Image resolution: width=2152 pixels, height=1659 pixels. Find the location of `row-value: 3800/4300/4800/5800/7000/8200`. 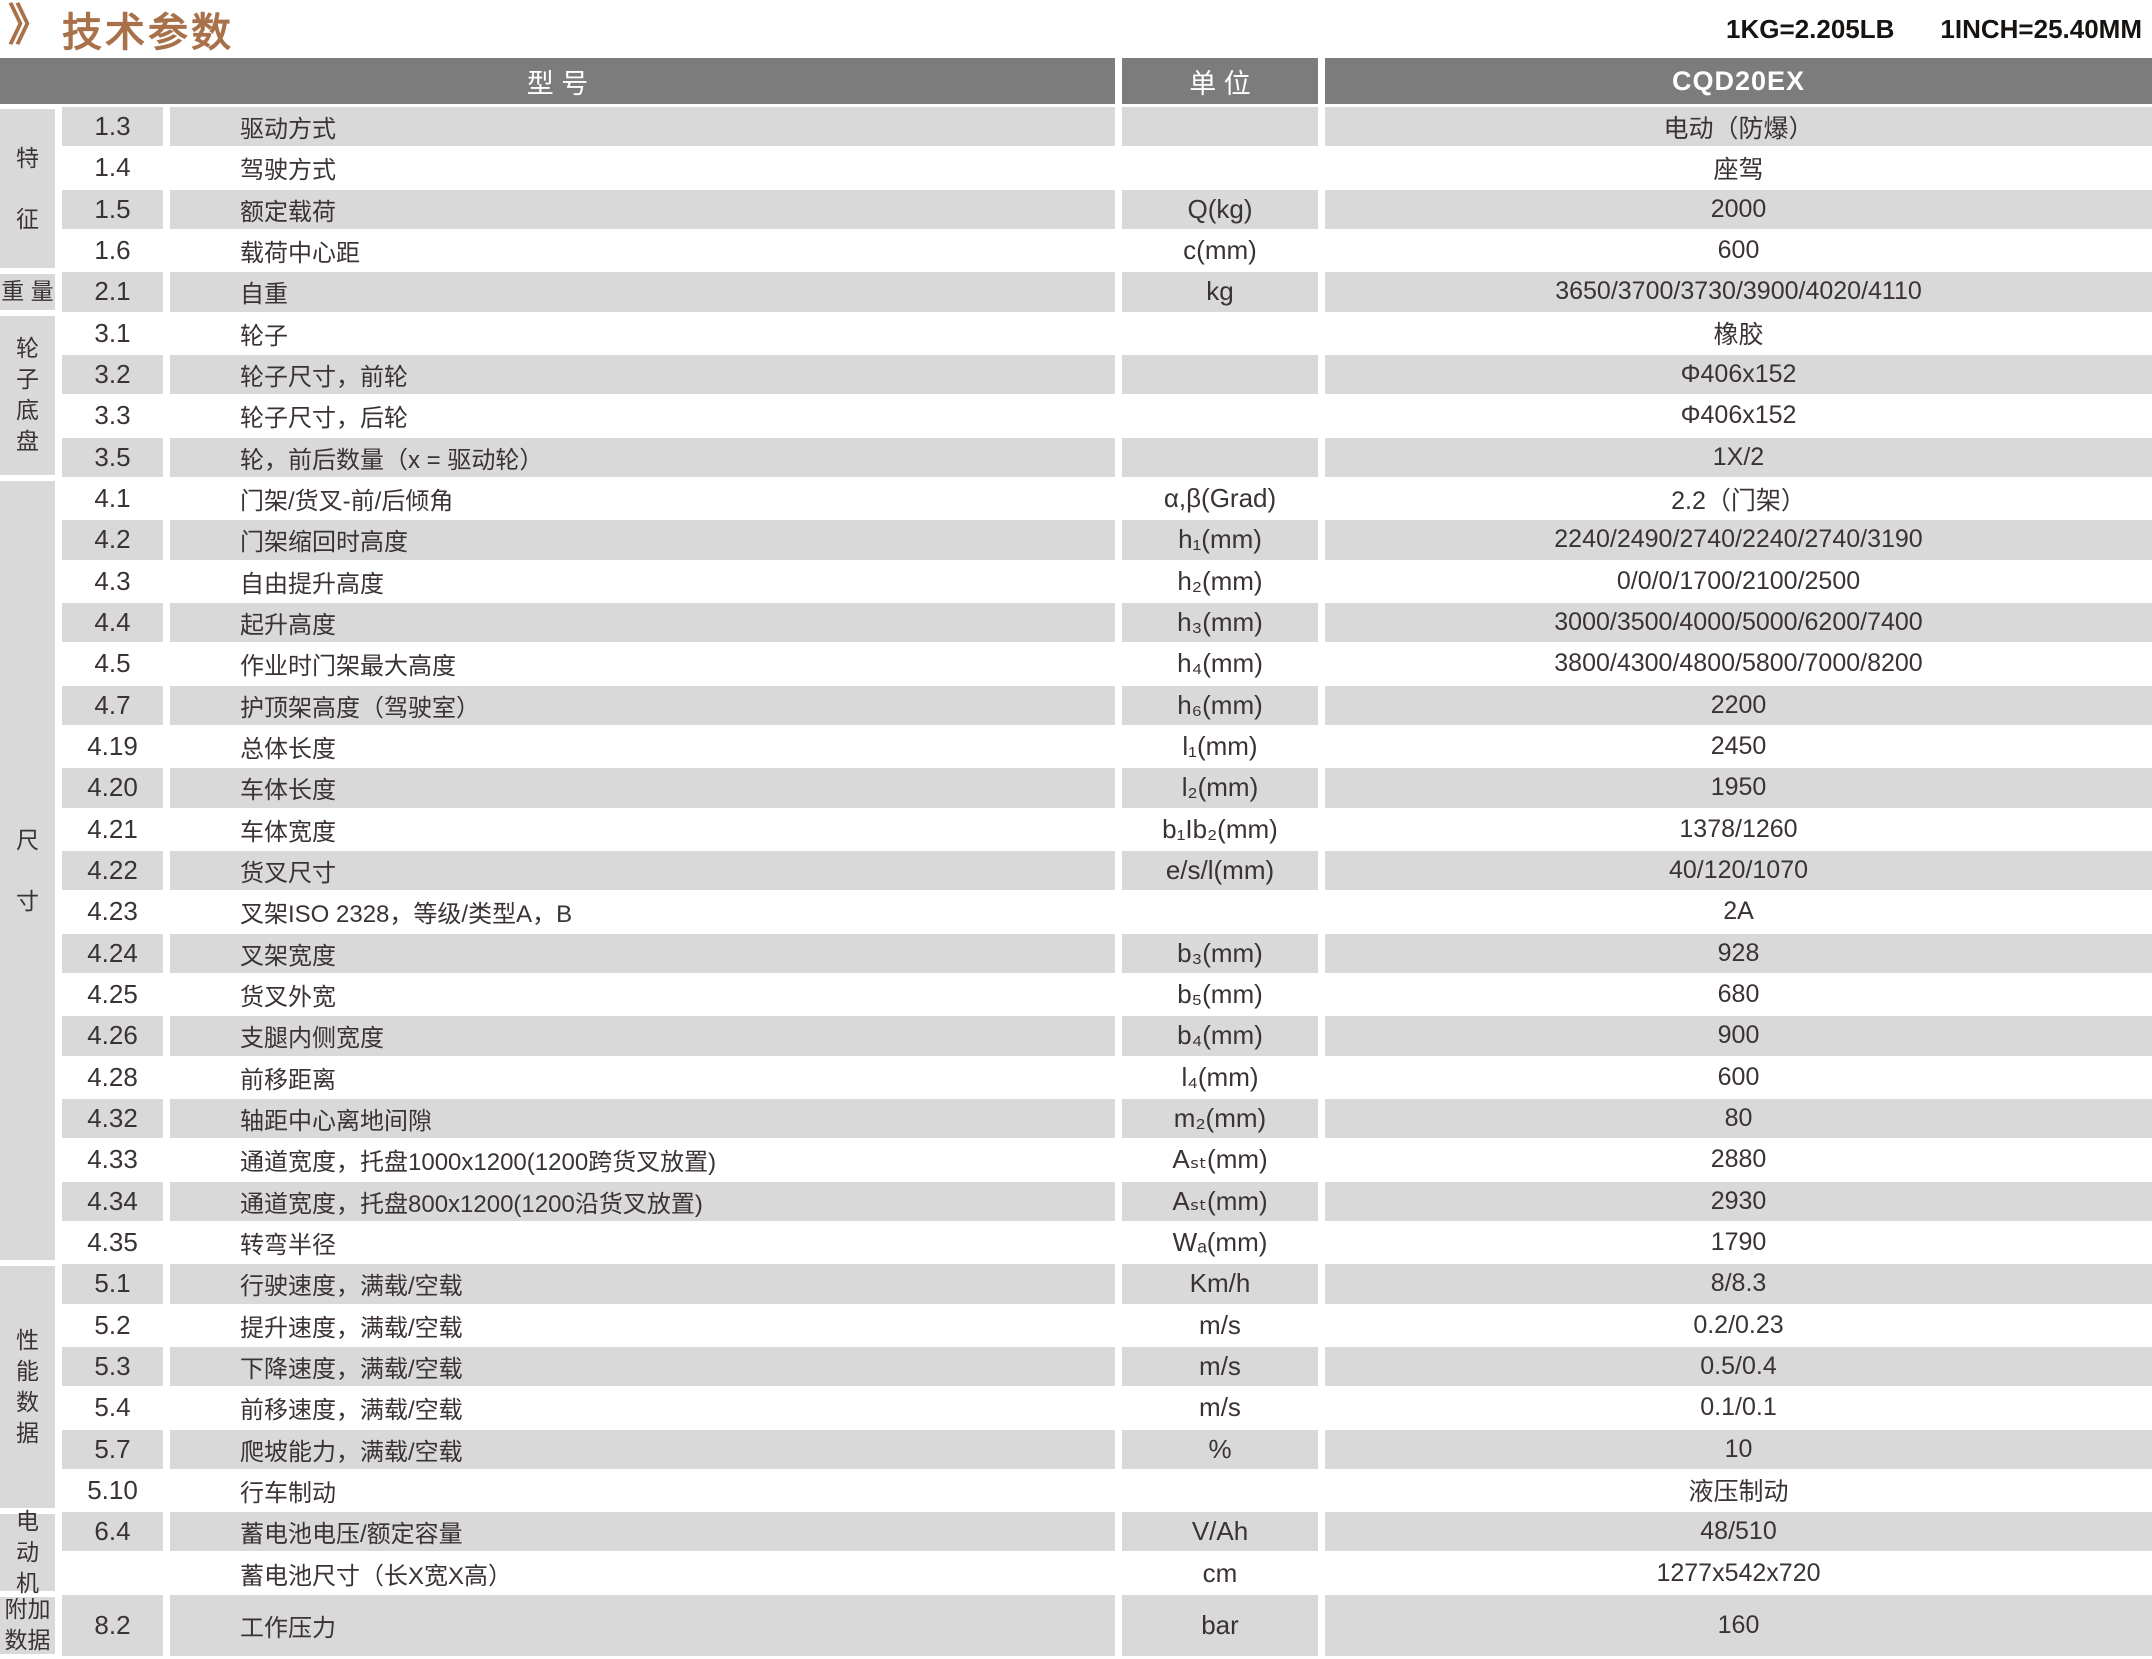

row-value: 3800/4300/4800/5800/7000/8200 is located at coordinates (1738, 663).